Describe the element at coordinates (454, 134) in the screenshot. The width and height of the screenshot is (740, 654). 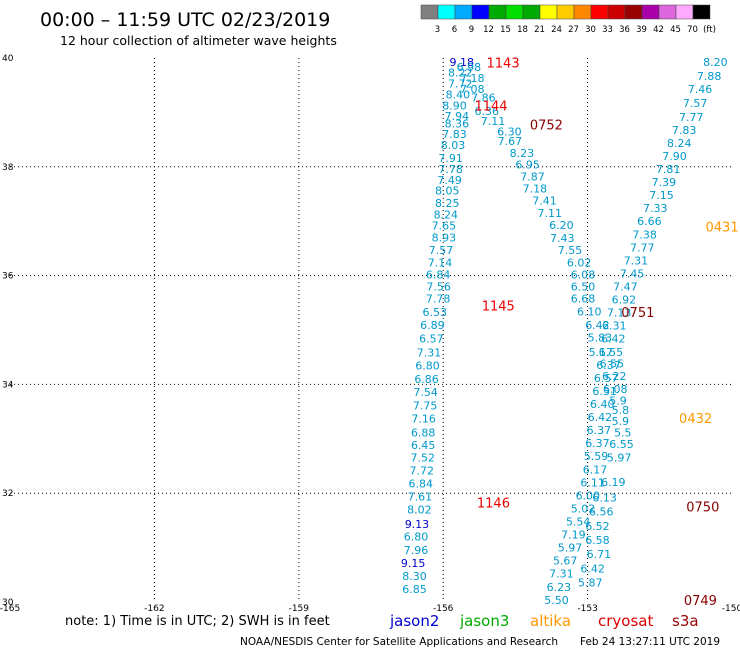
I see `wave-height-value: 7.83` at that location.